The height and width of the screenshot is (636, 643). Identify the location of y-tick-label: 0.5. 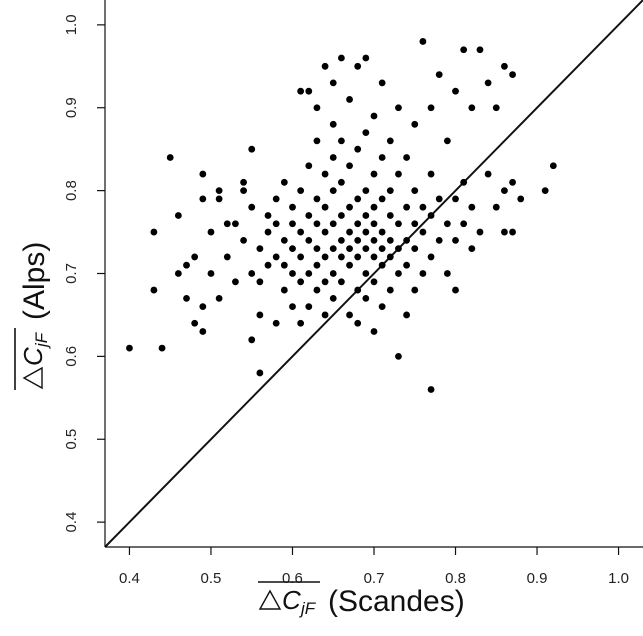
(71, 439).